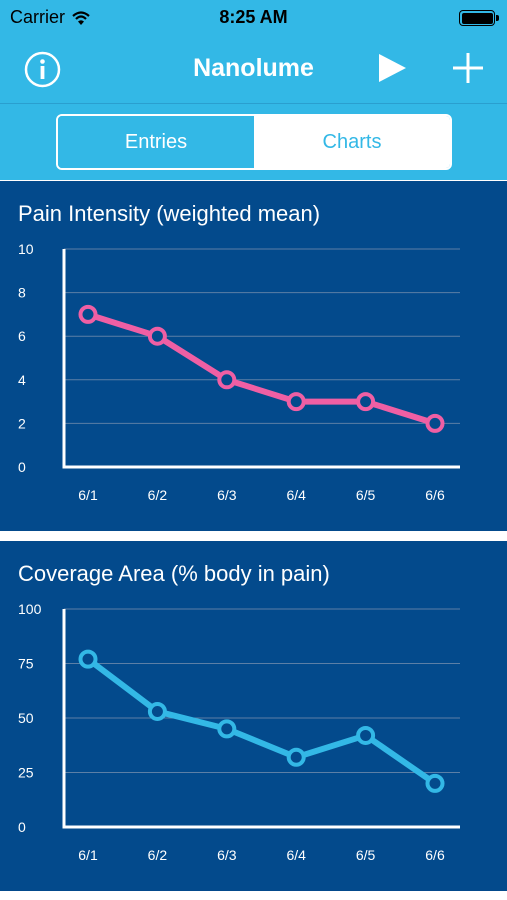  I want to click on pain-y-tick-label: 10, so click(26, 249).